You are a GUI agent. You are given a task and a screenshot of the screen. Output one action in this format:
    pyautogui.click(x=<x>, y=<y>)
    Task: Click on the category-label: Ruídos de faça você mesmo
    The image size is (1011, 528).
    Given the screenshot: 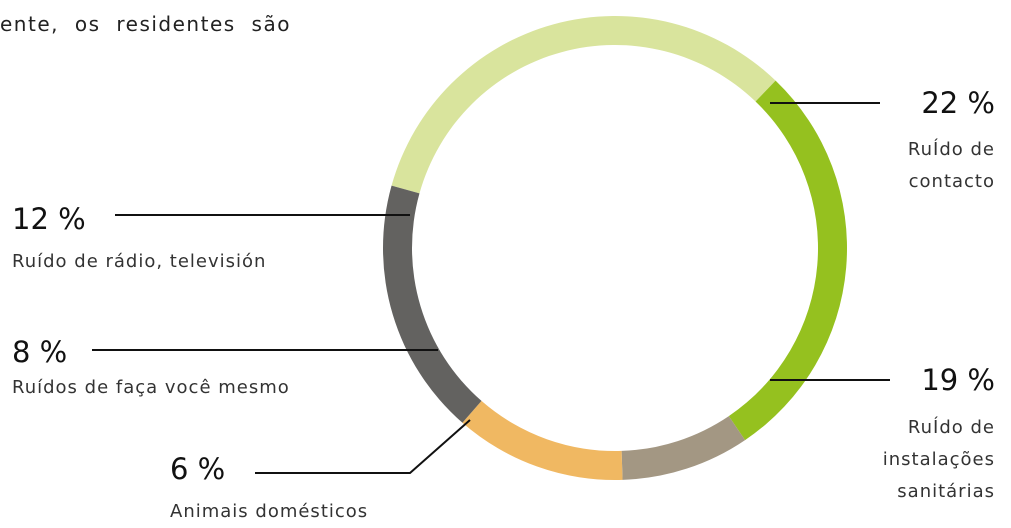 What is the action you would take?
    pyautogui.click(x=151, y=387)
    